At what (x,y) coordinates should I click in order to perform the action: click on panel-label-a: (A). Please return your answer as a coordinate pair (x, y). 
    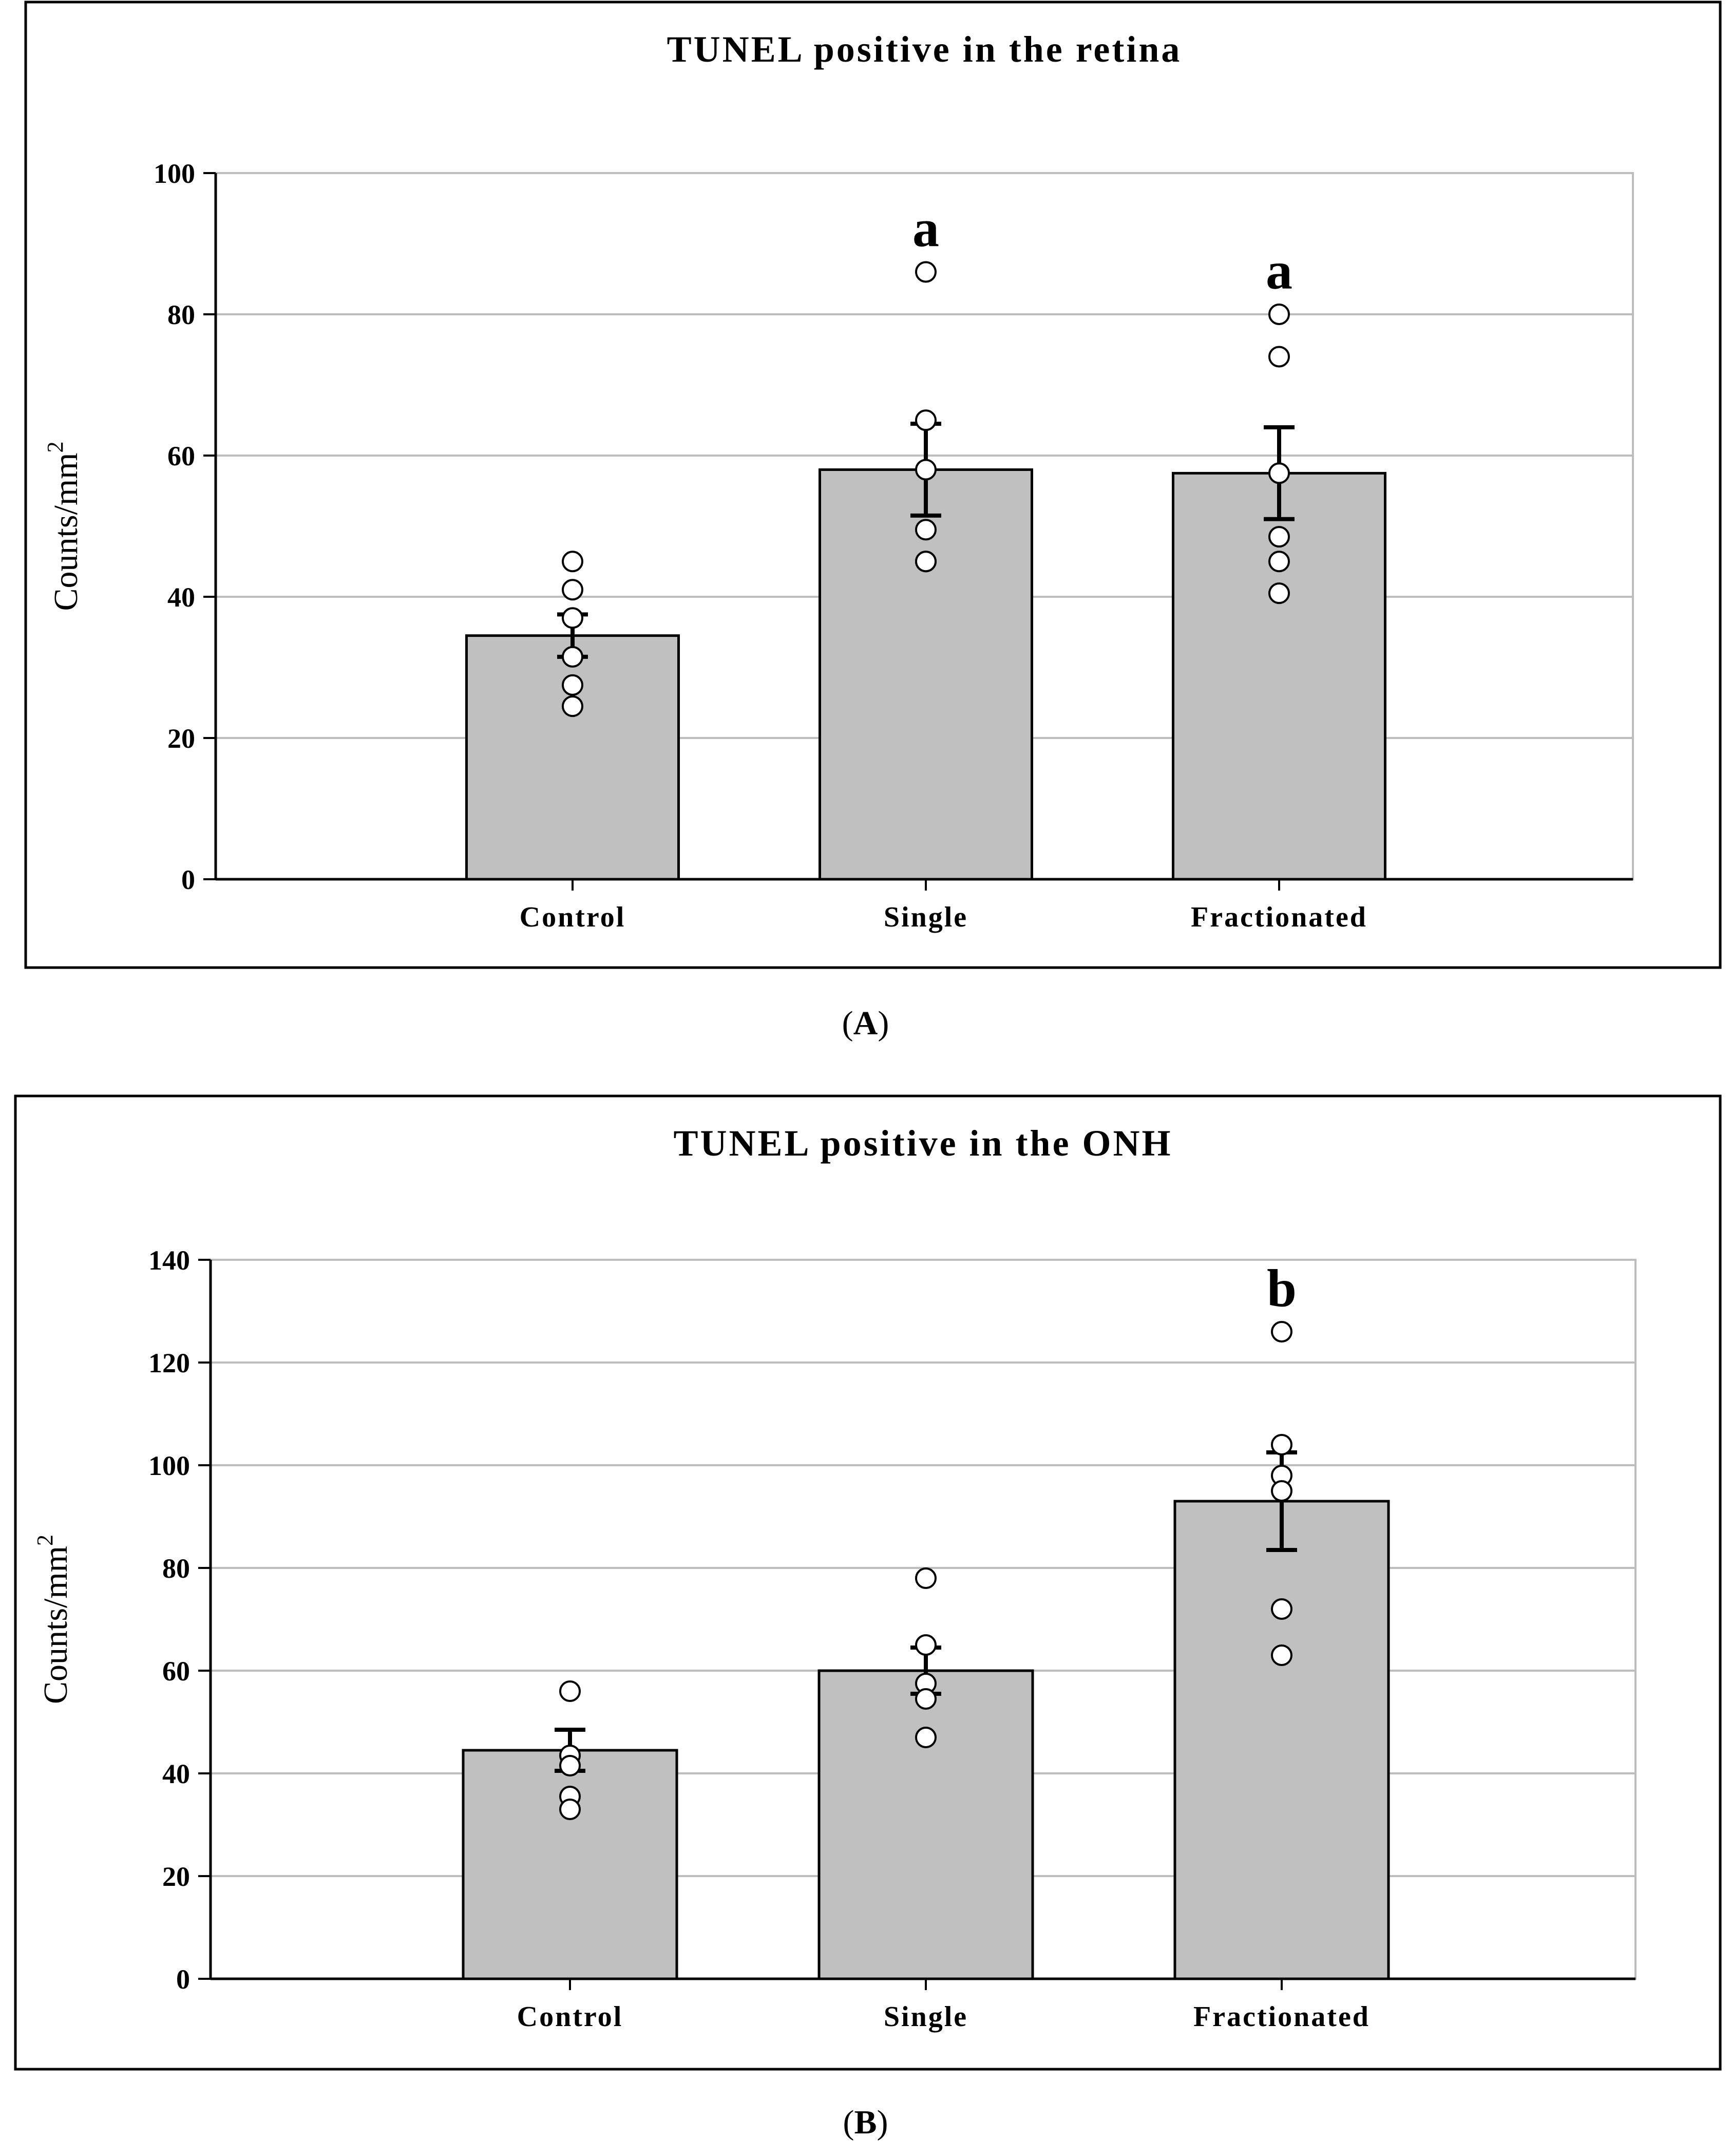
    Looking at the image, I should click on (865, 1023).